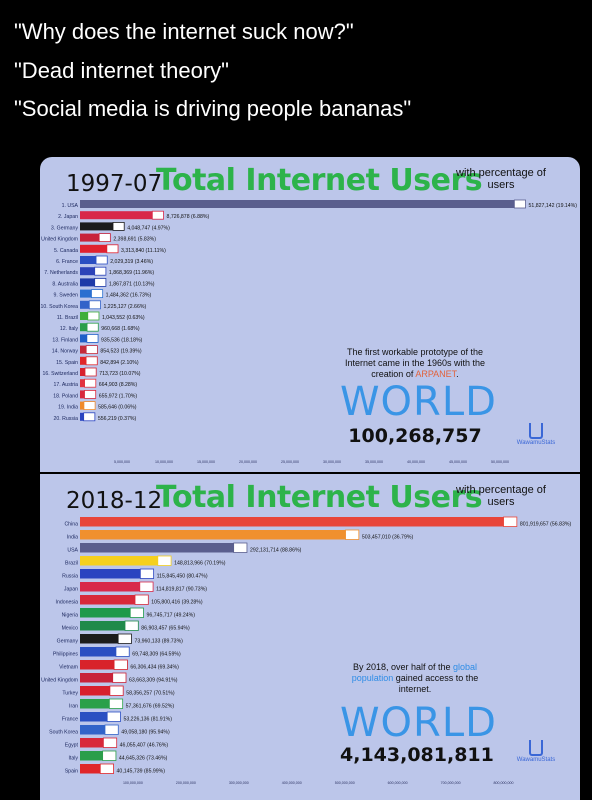 This screenshot has width=592, height=800. I want to click on x-tick-label: 400,000,000, so click(292, 783).